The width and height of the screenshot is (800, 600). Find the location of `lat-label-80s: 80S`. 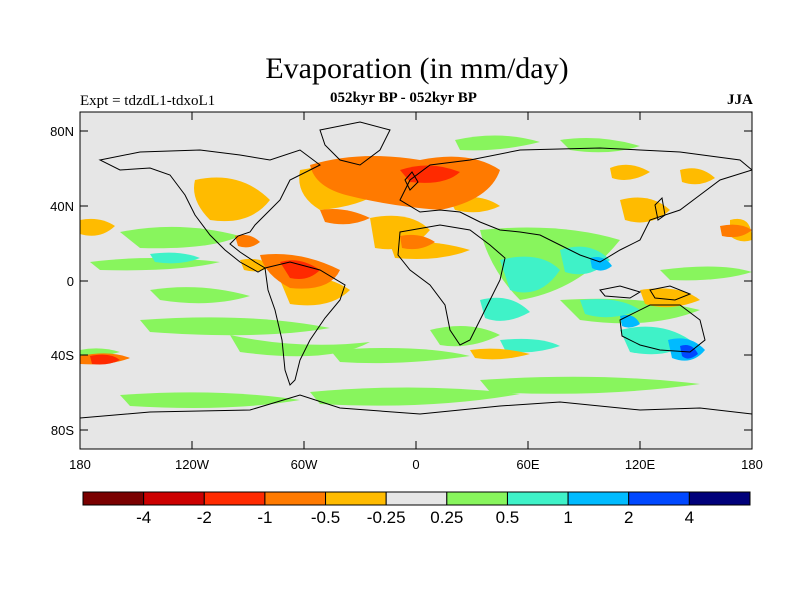

lat-label-80s: 80S is located at coordinates (62, 430).